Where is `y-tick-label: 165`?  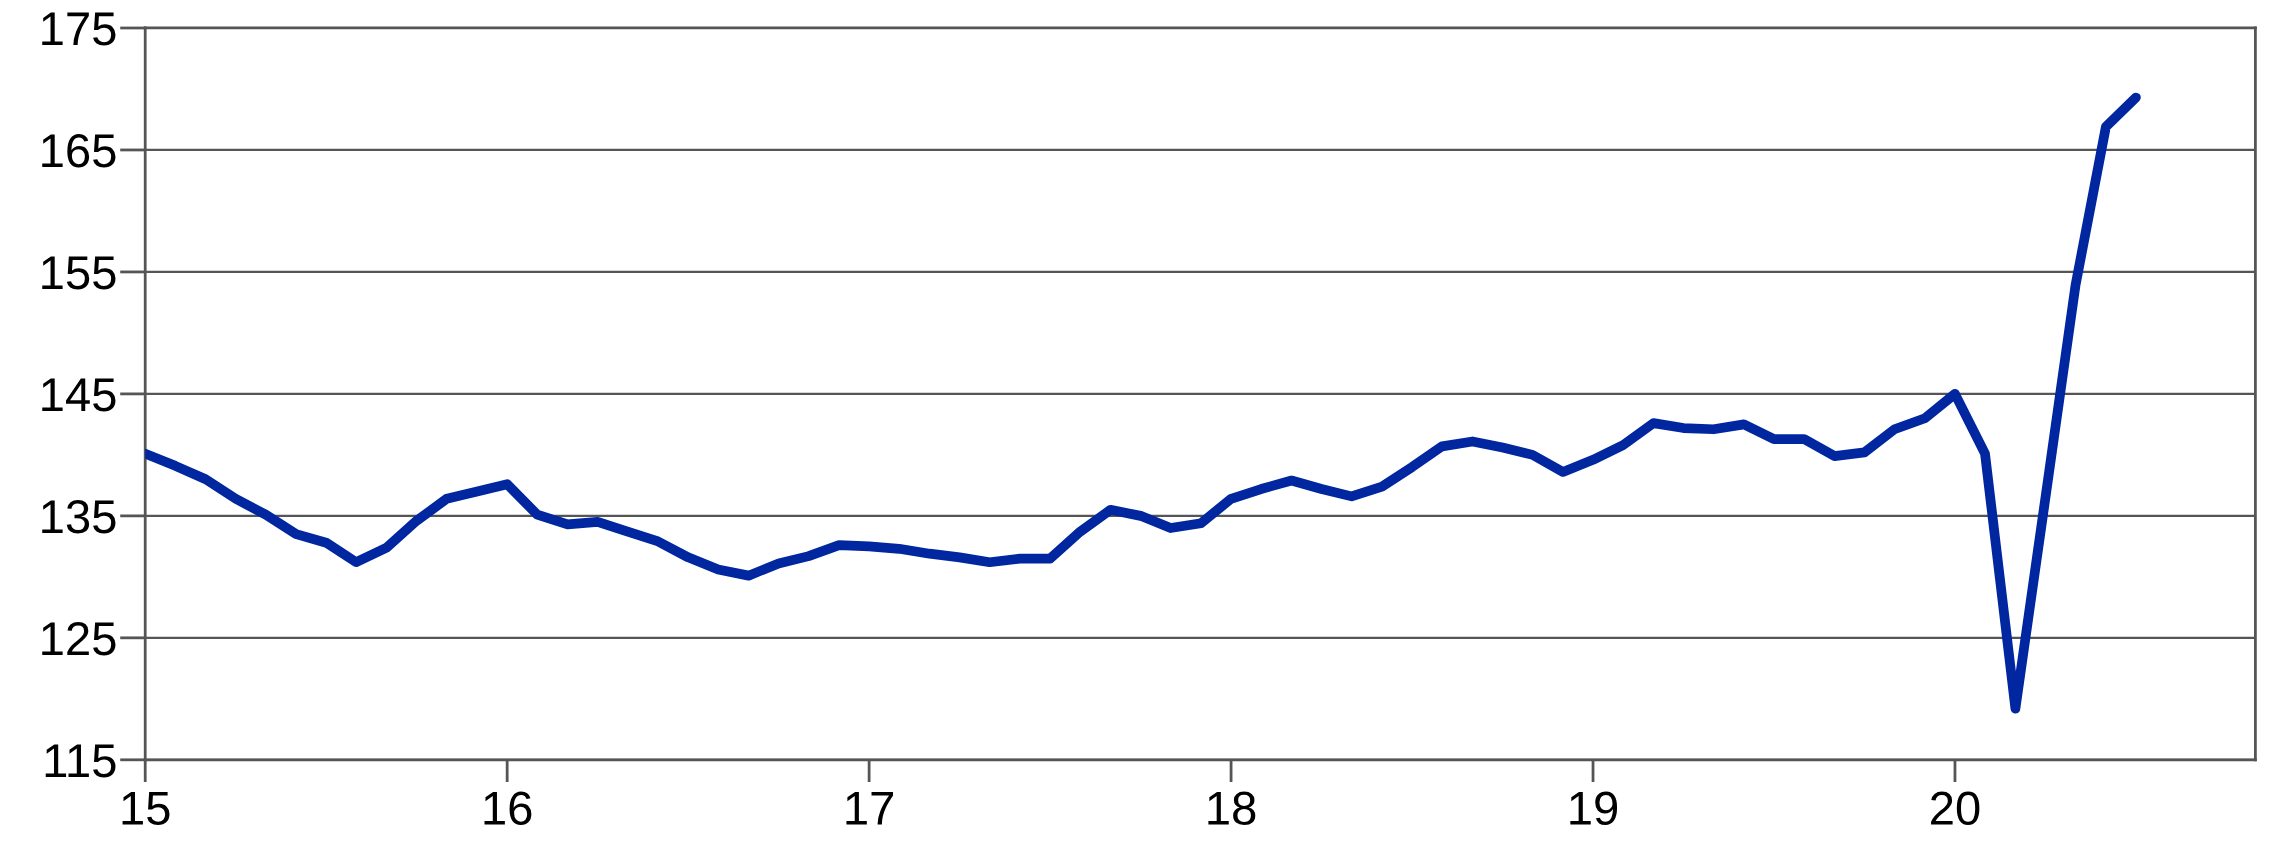
y-tick-label: 165 is located at coordinates (79, 151).